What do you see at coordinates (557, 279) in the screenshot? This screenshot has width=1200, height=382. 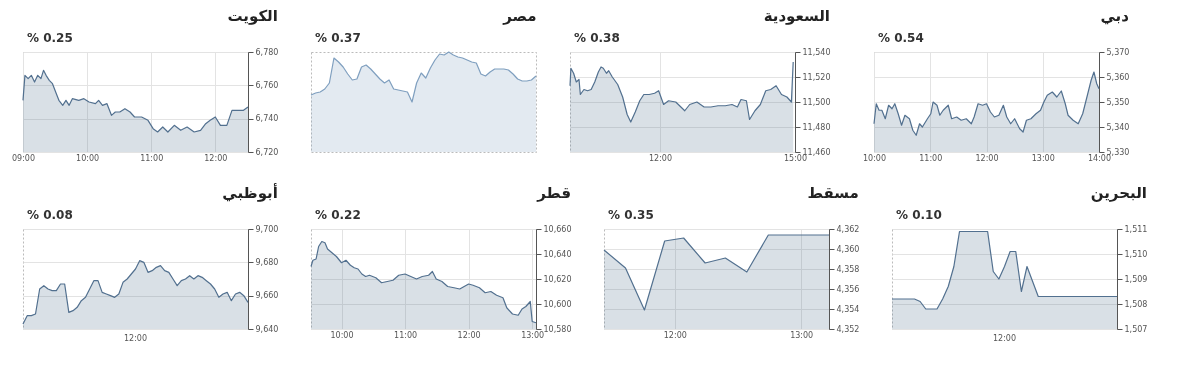 I see `y-tick-label: 10,620` at bounding box center [557, 279].